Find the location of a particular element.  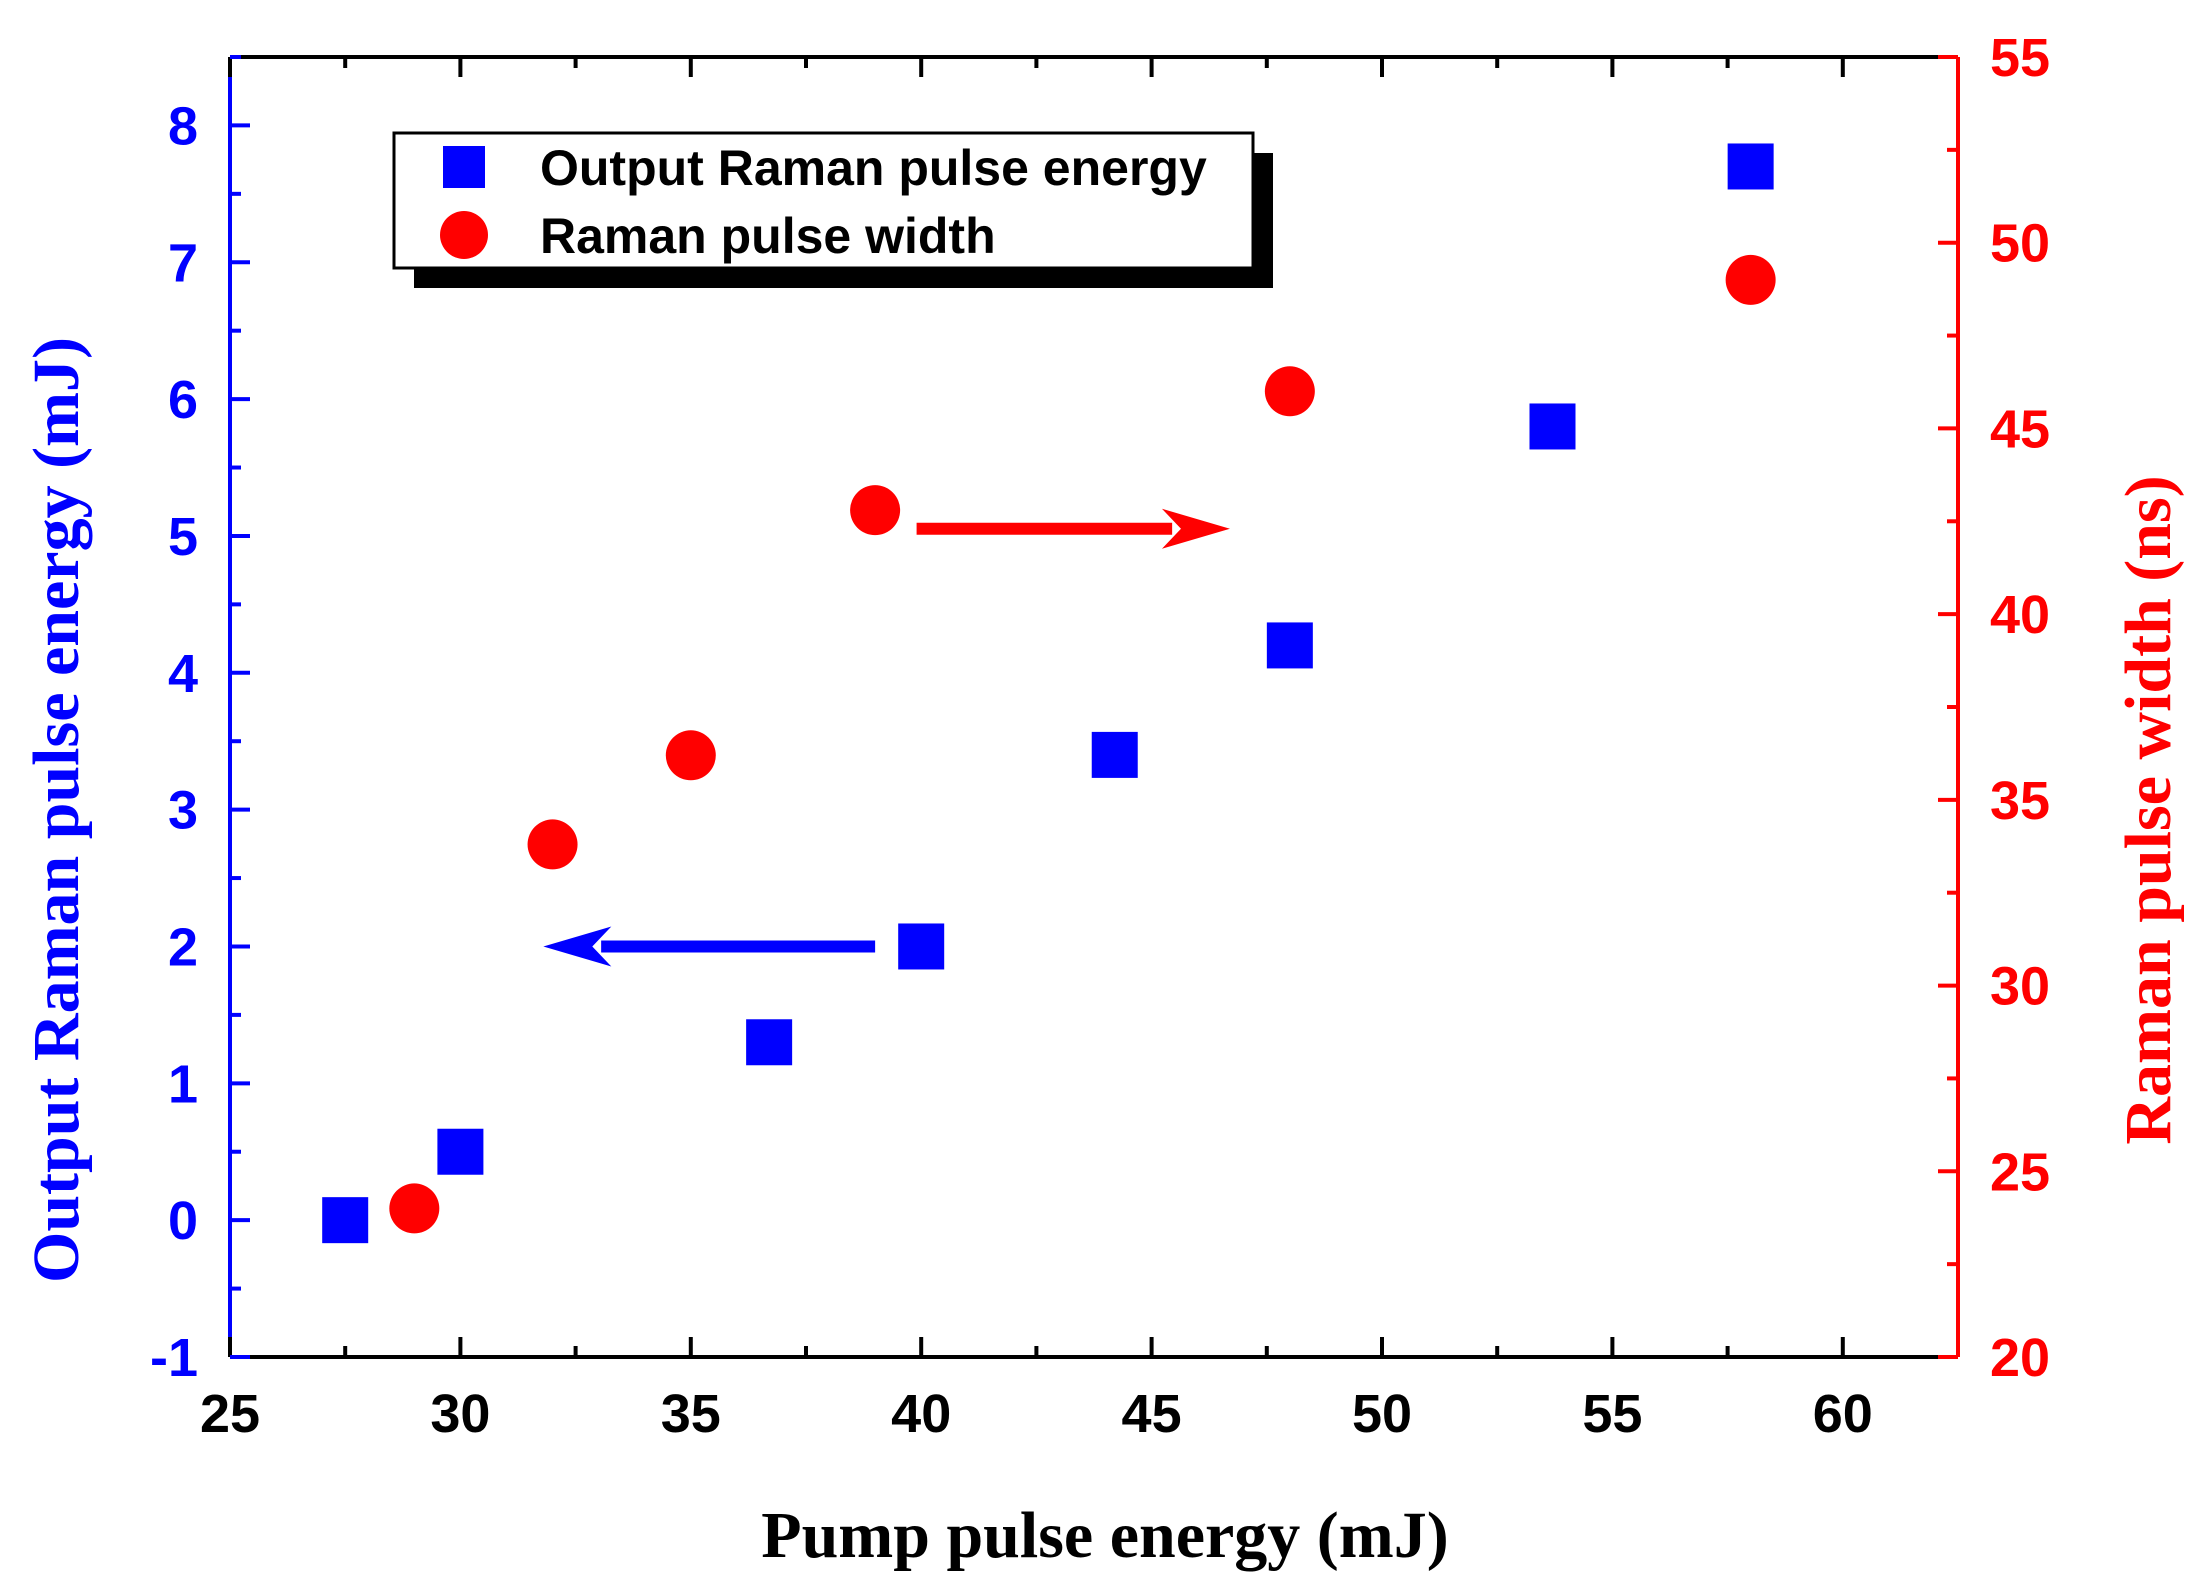

x-tick-label: 25 is located at coordinates (230, 1414).